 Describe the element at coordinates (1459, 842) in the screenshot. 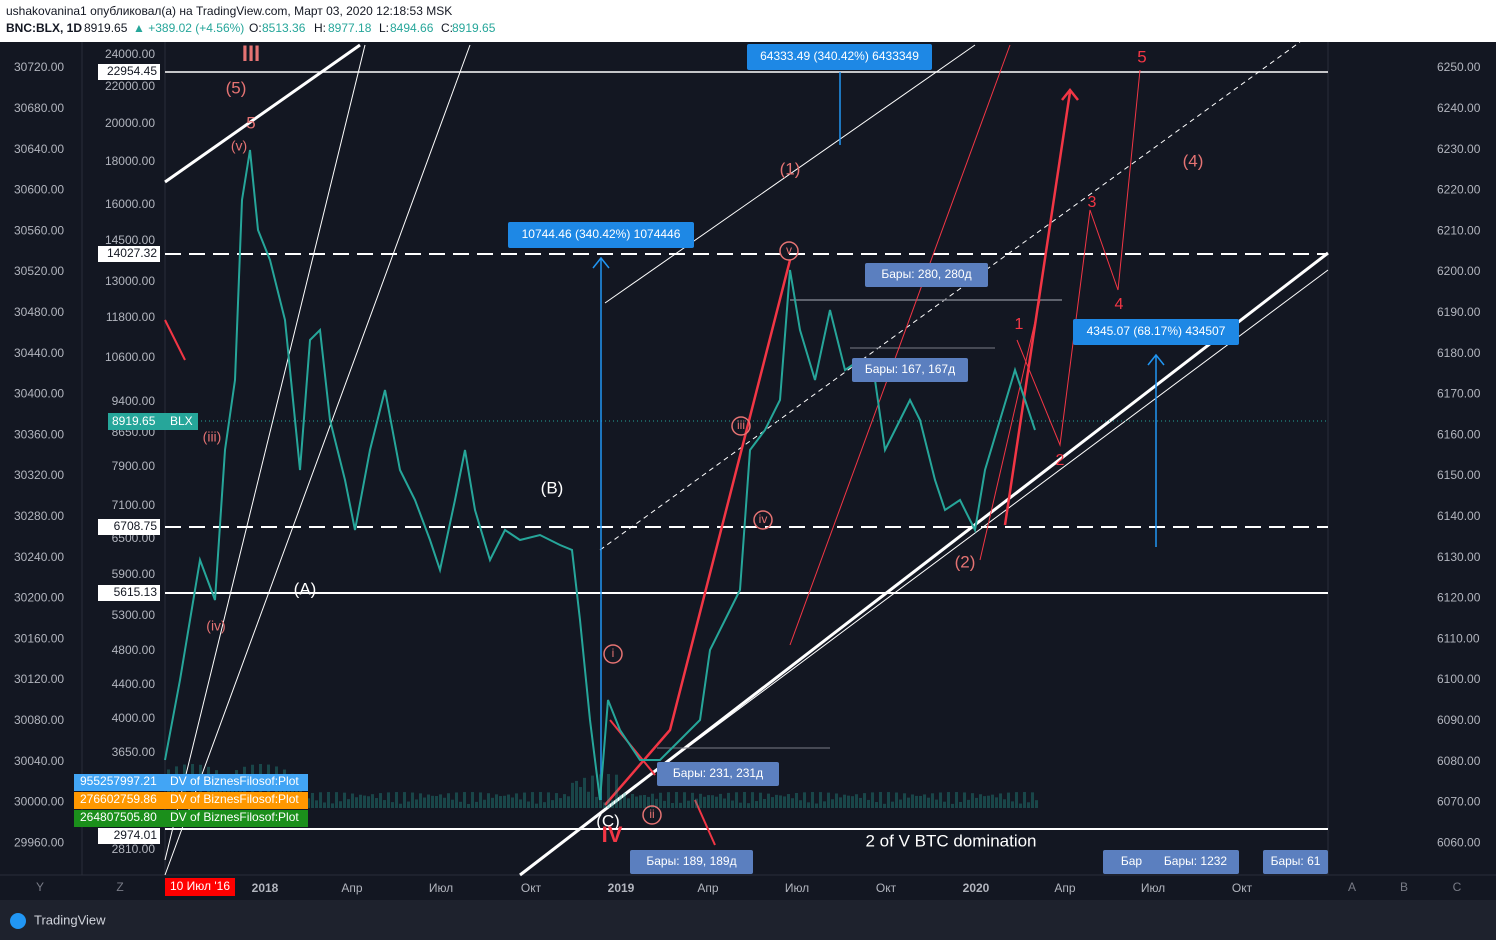

I see `axis-label: 6060.00` at that location.